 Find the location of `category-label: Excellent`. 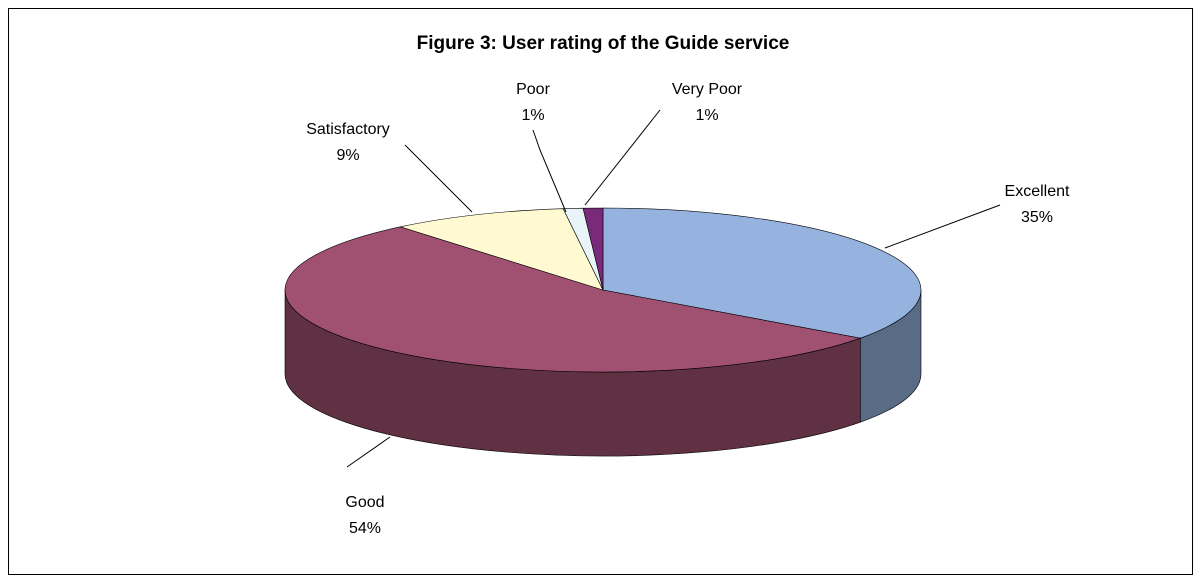

category-label: Excellent is located at coordinates (1037, 191).